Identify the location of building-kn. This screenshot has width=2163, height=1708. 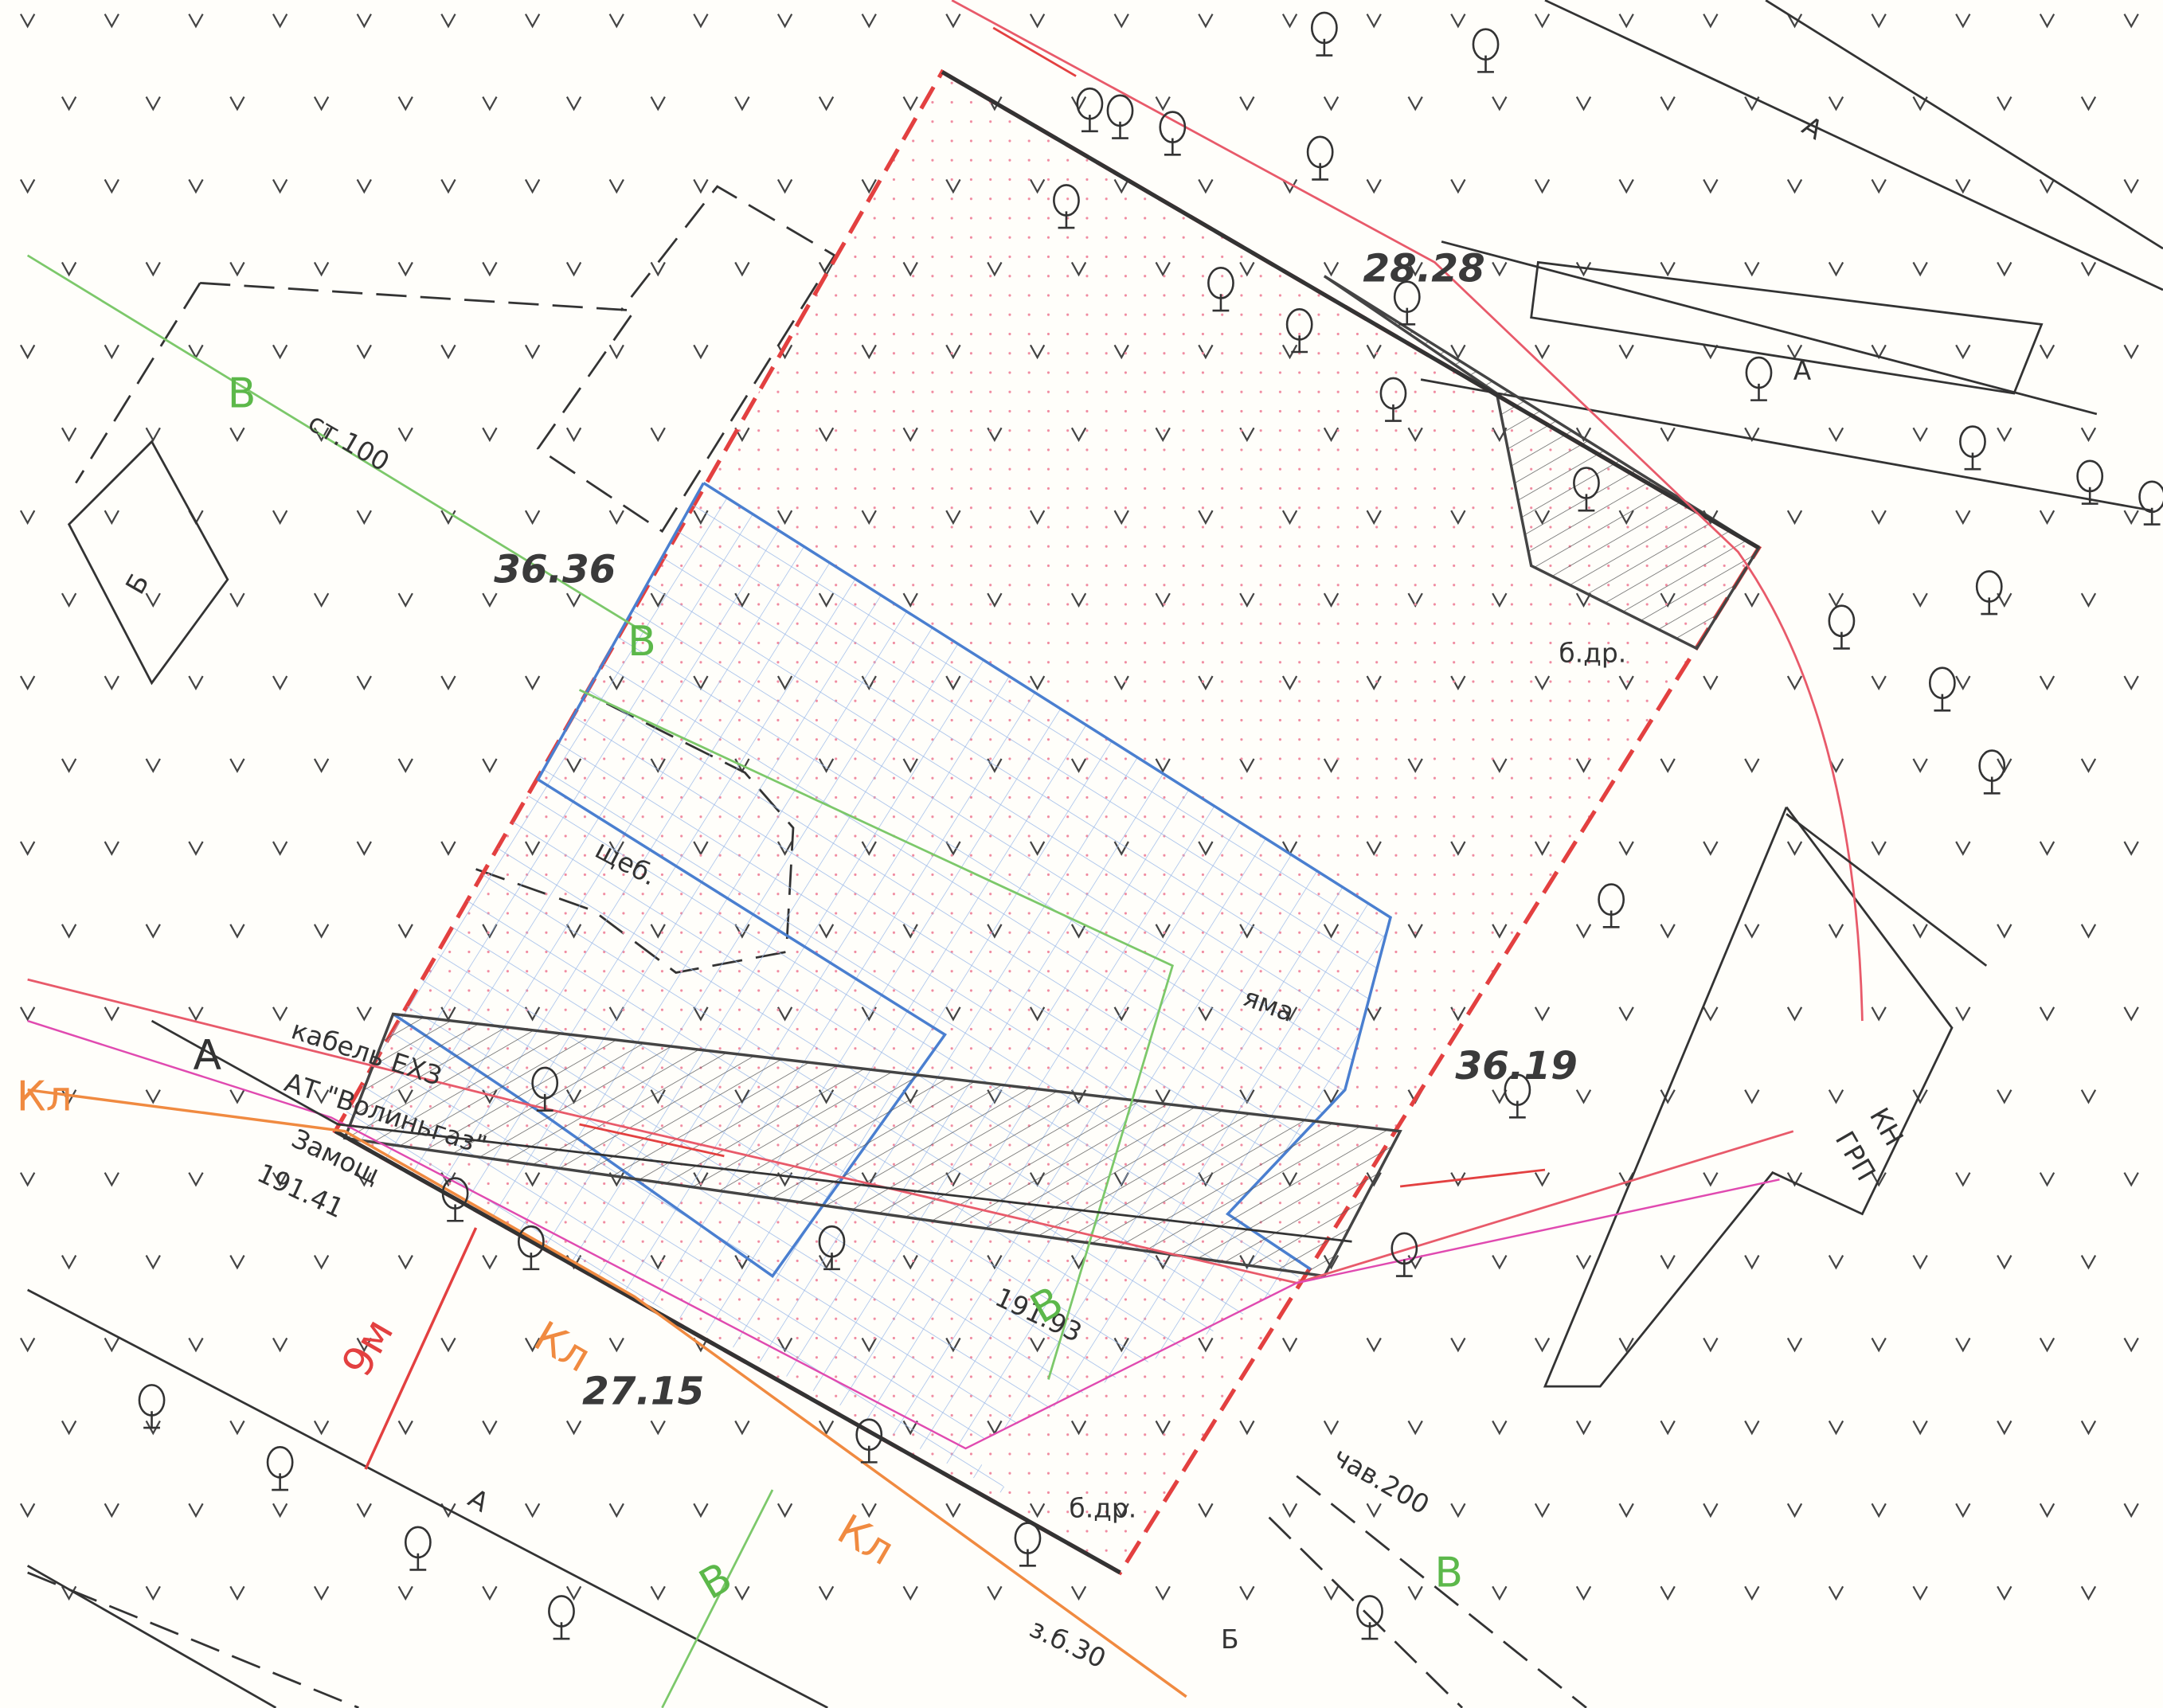
(1748, 1097).